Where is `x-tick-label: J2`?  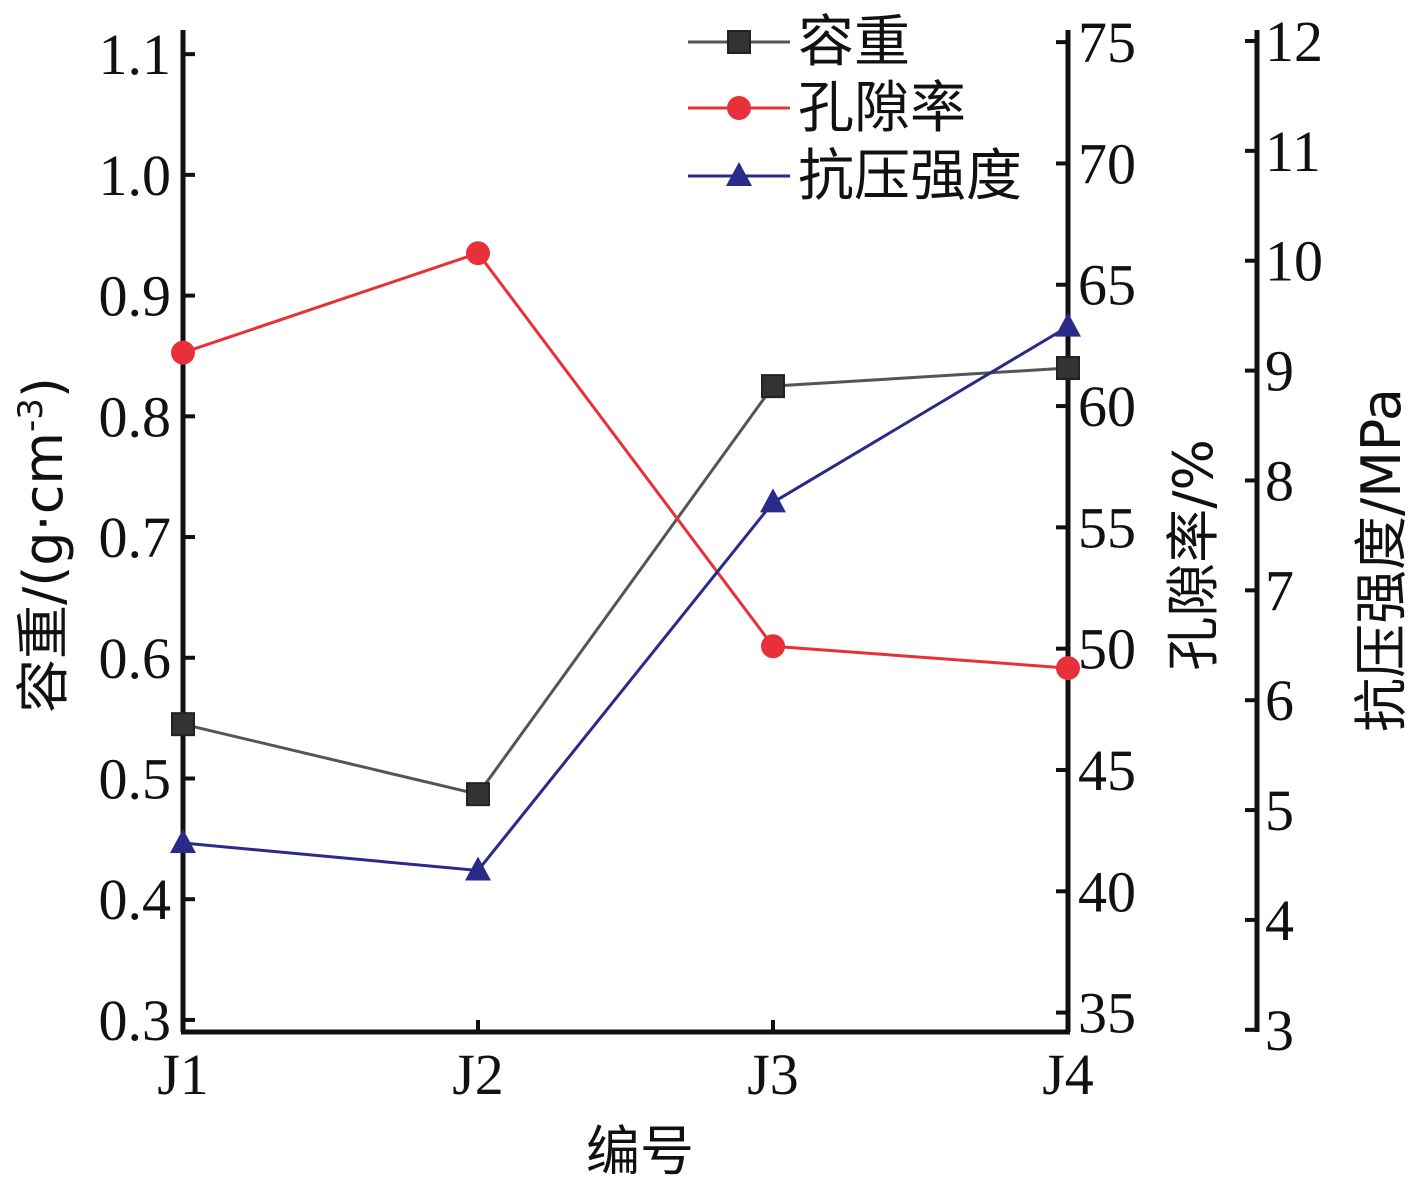 x-tick-label: J2 is located at coordinates (478, 1074).